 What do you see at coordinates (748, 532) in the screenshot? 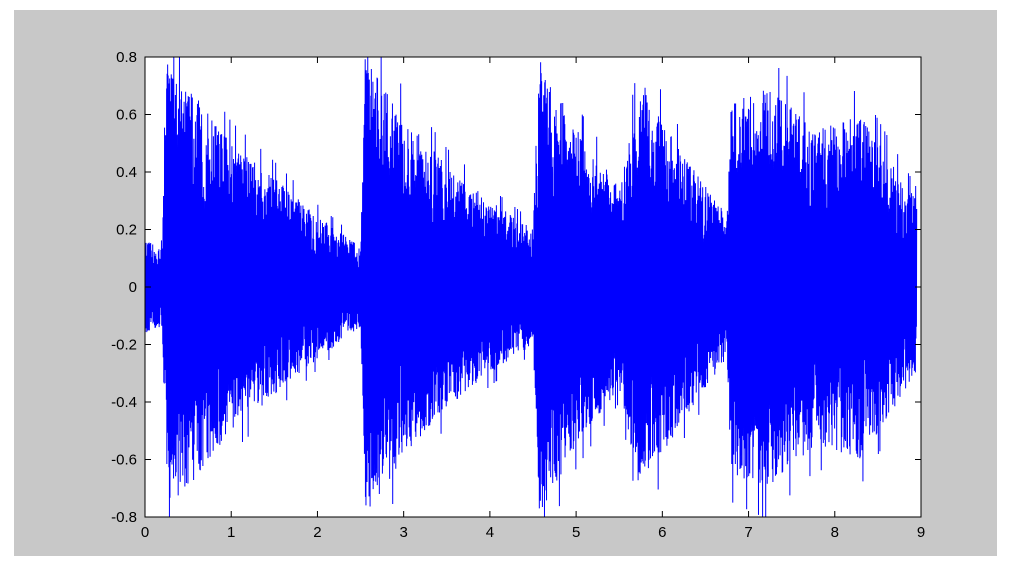
I see `x-tick-label: 7` at bounding box center [748, 532].